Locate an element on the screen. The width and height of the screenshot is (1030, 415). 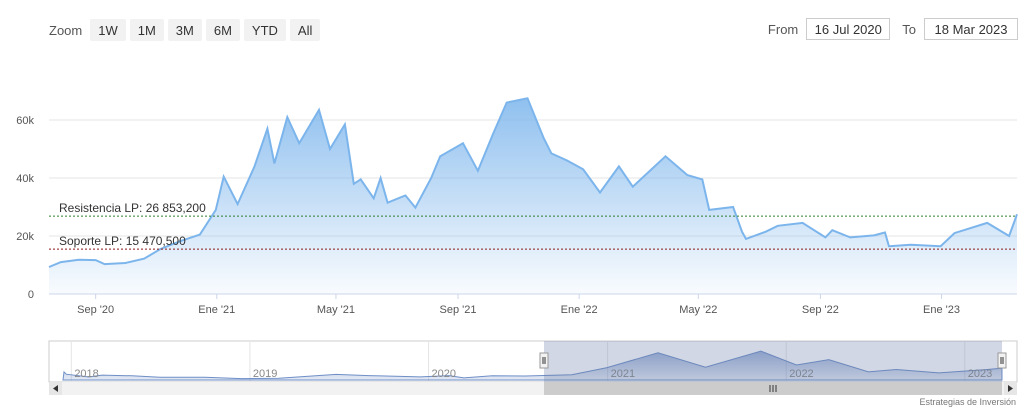
annotation-label-1: Soporte LP: 15 470,500 is located at coordinates (122, 241).